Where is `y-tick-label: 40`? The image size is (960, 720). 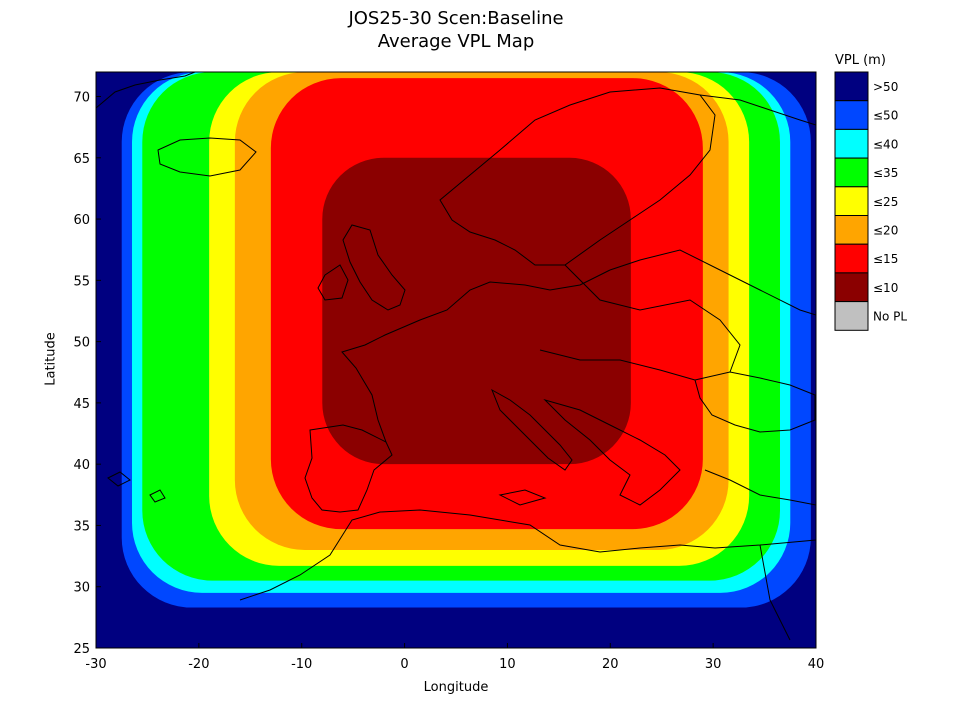
y-tick-label: 40 is located at coordinates (81, 465).